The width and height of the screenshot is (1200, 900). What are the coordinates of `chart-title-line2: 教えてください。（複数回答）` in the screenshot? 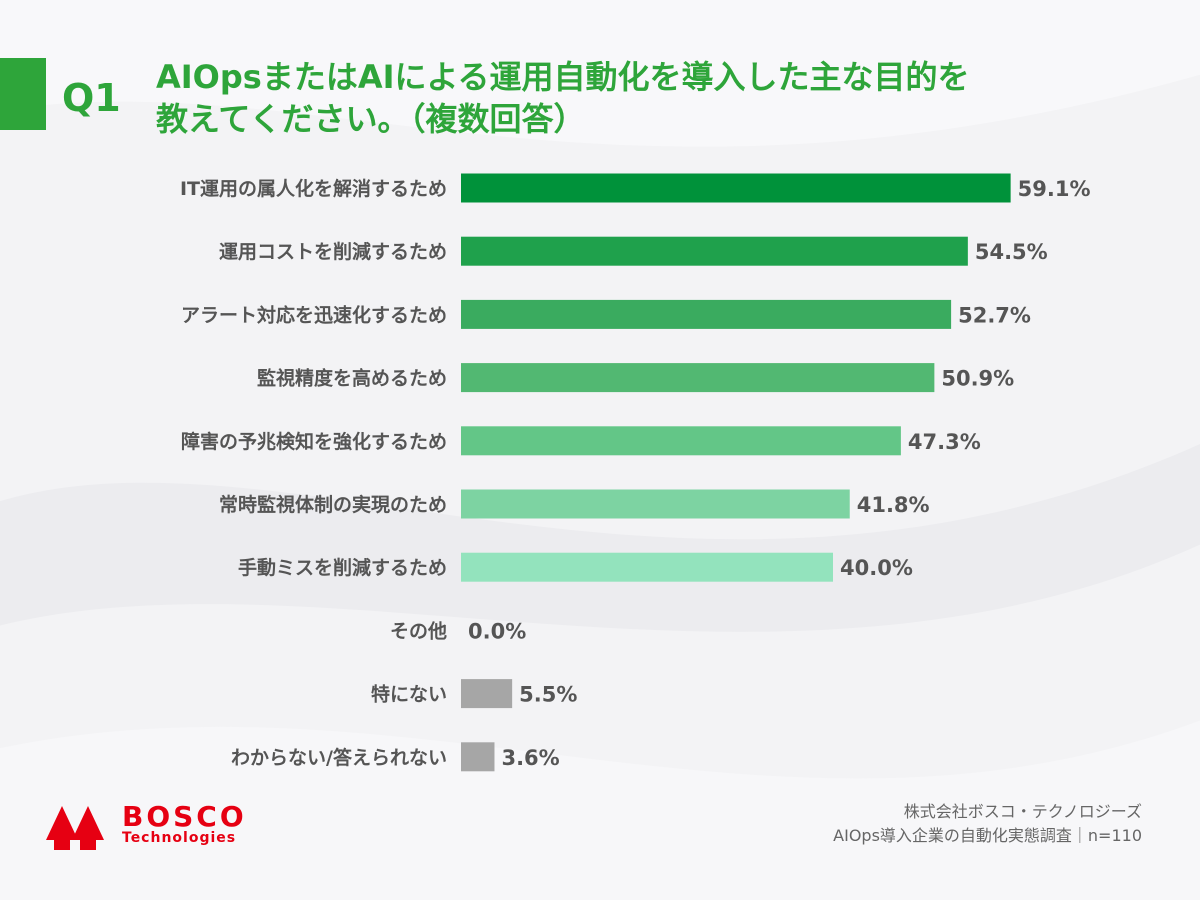 It's located at (371, 119).